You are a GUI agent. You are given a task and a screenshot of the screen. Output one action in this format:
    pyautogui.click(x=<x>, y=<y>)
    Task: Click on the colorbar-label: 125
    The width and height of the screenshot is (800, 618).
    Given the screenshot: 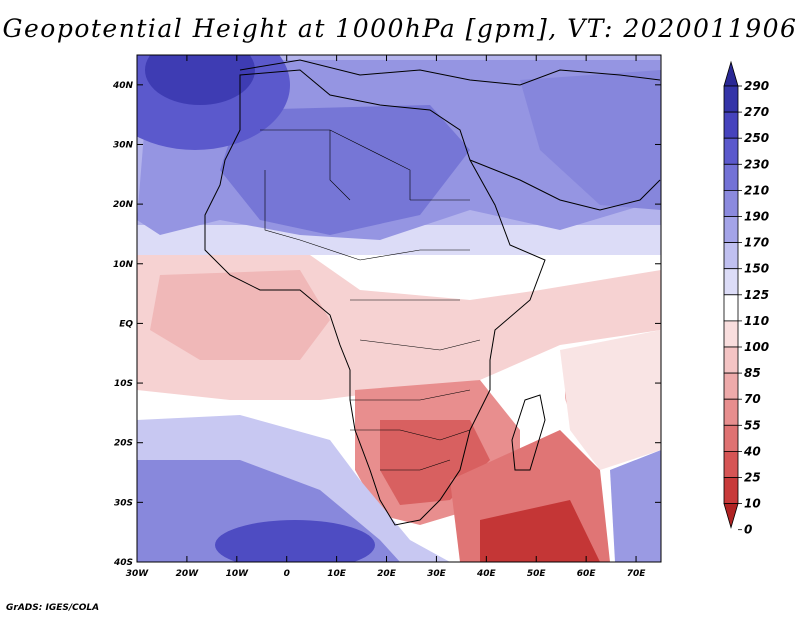 What is the action you would take?
    pyautogui.click(x=756, y=295)
    